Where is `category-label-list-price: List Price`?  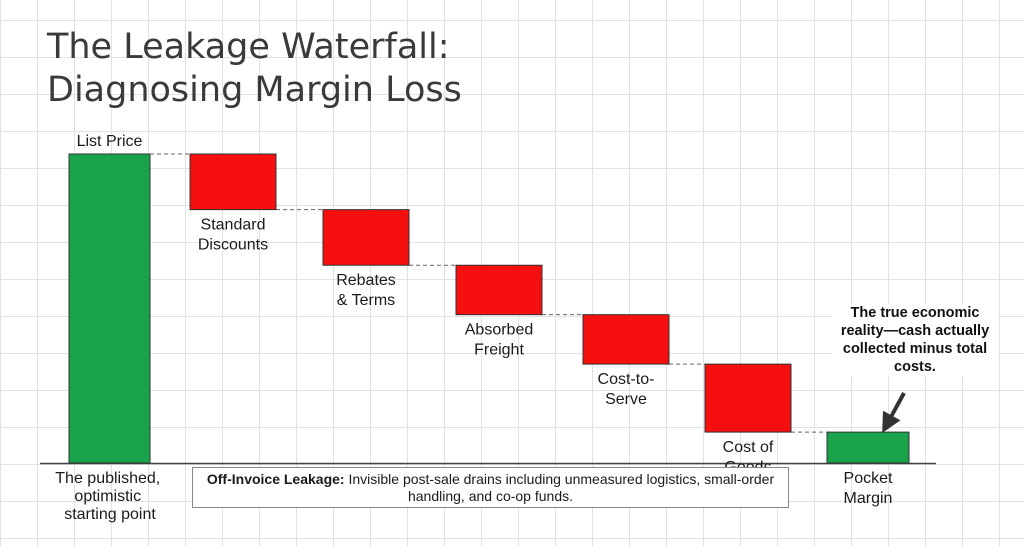
category-label-list-price: List Price is located at coordinates (110, 141).